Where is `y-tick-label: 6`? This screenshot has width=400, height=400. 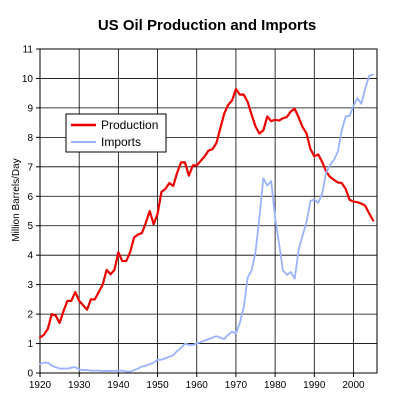
y-tick-label: 6 is located at coordinates (30, 197).